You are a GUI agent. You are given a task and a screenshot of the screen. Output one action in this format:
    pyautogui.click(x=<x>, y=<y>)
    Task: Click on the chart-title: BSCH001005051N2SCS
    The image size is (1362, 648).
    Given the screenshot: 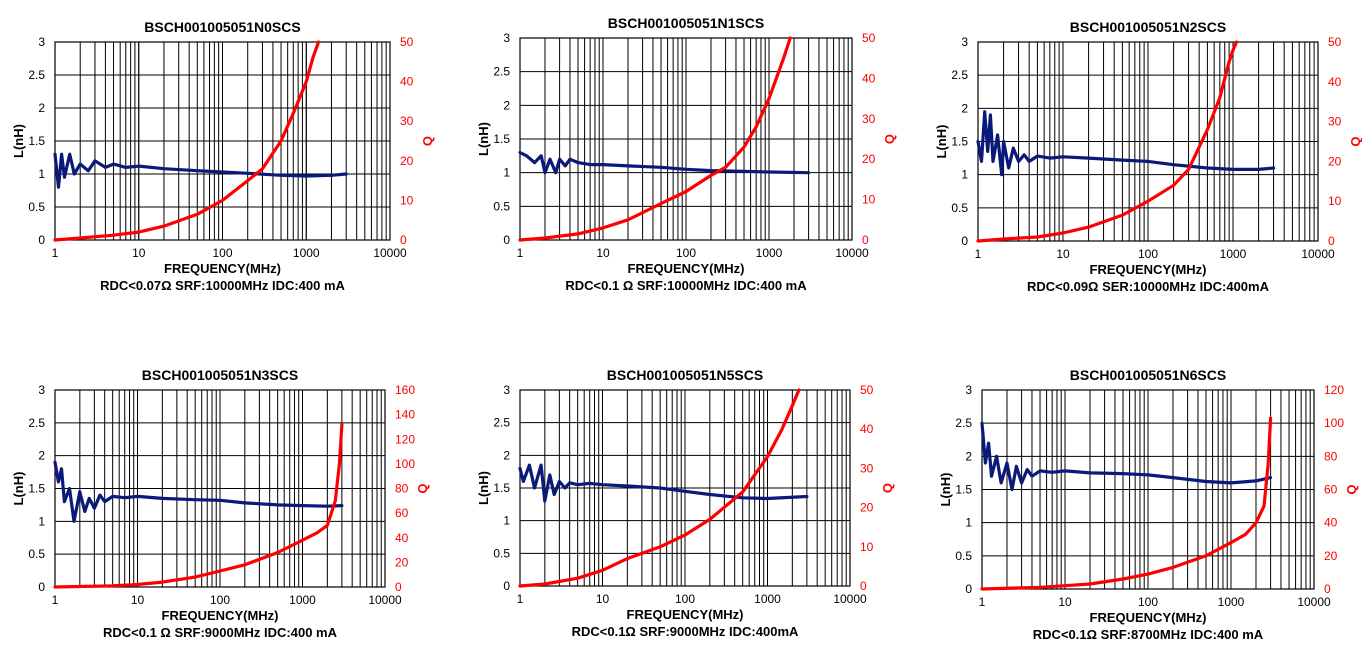 What is the action you would take?
    pyautogui.click(x=1148, y=27)
    